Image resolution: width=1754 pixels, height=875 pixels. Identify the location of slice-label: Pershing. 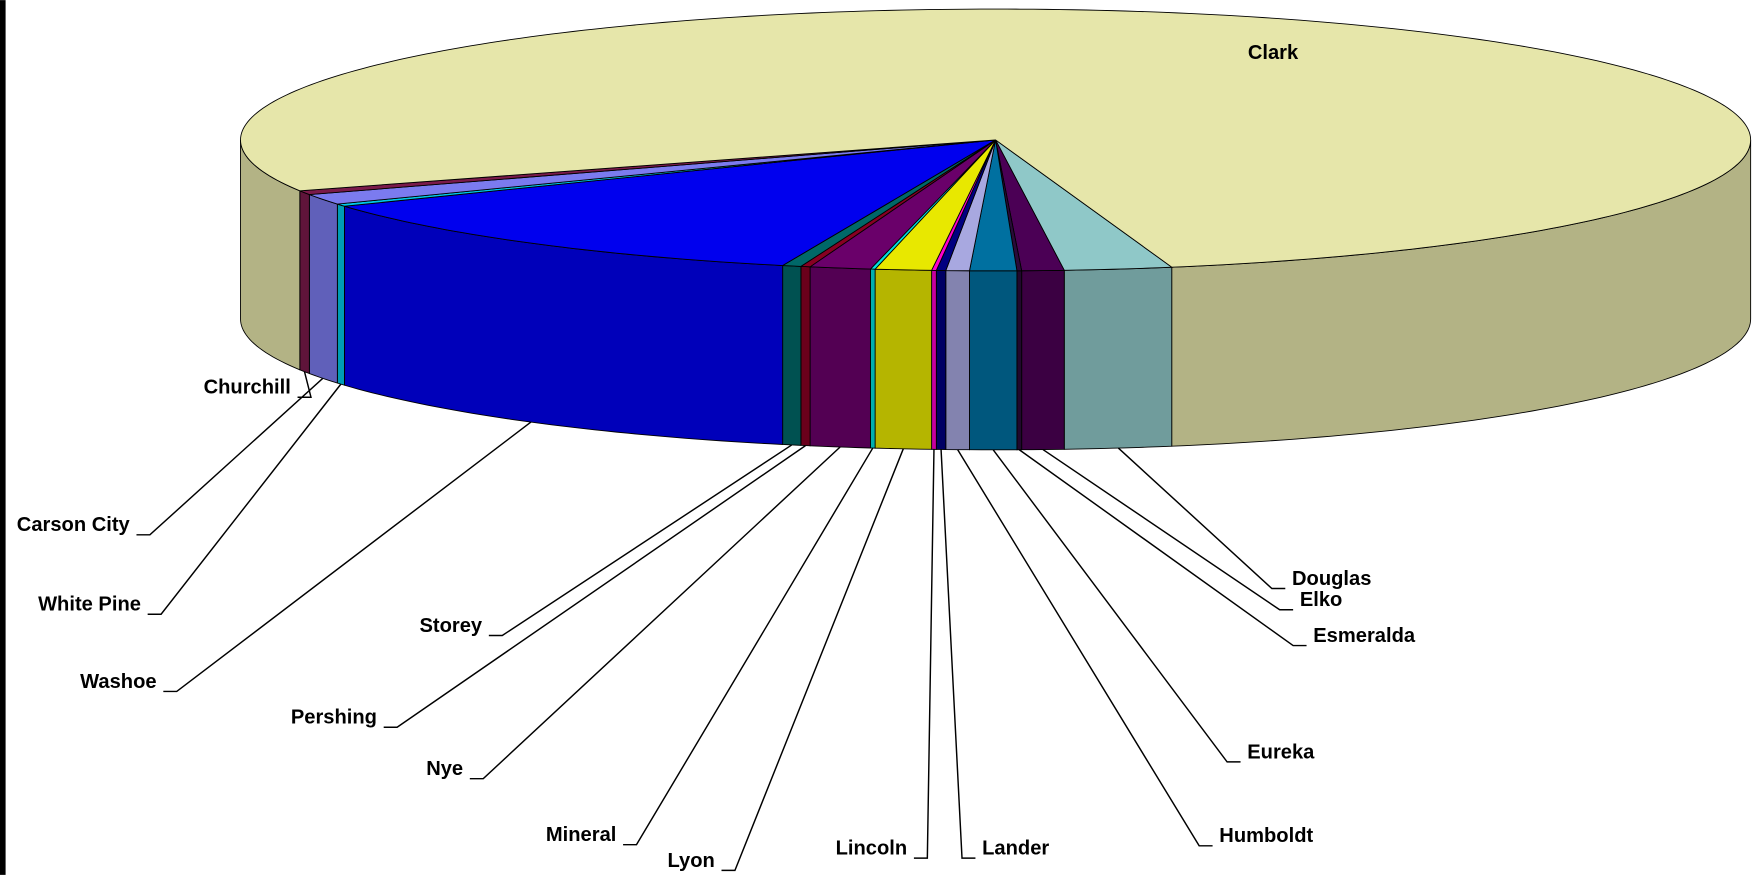
(334, 718).